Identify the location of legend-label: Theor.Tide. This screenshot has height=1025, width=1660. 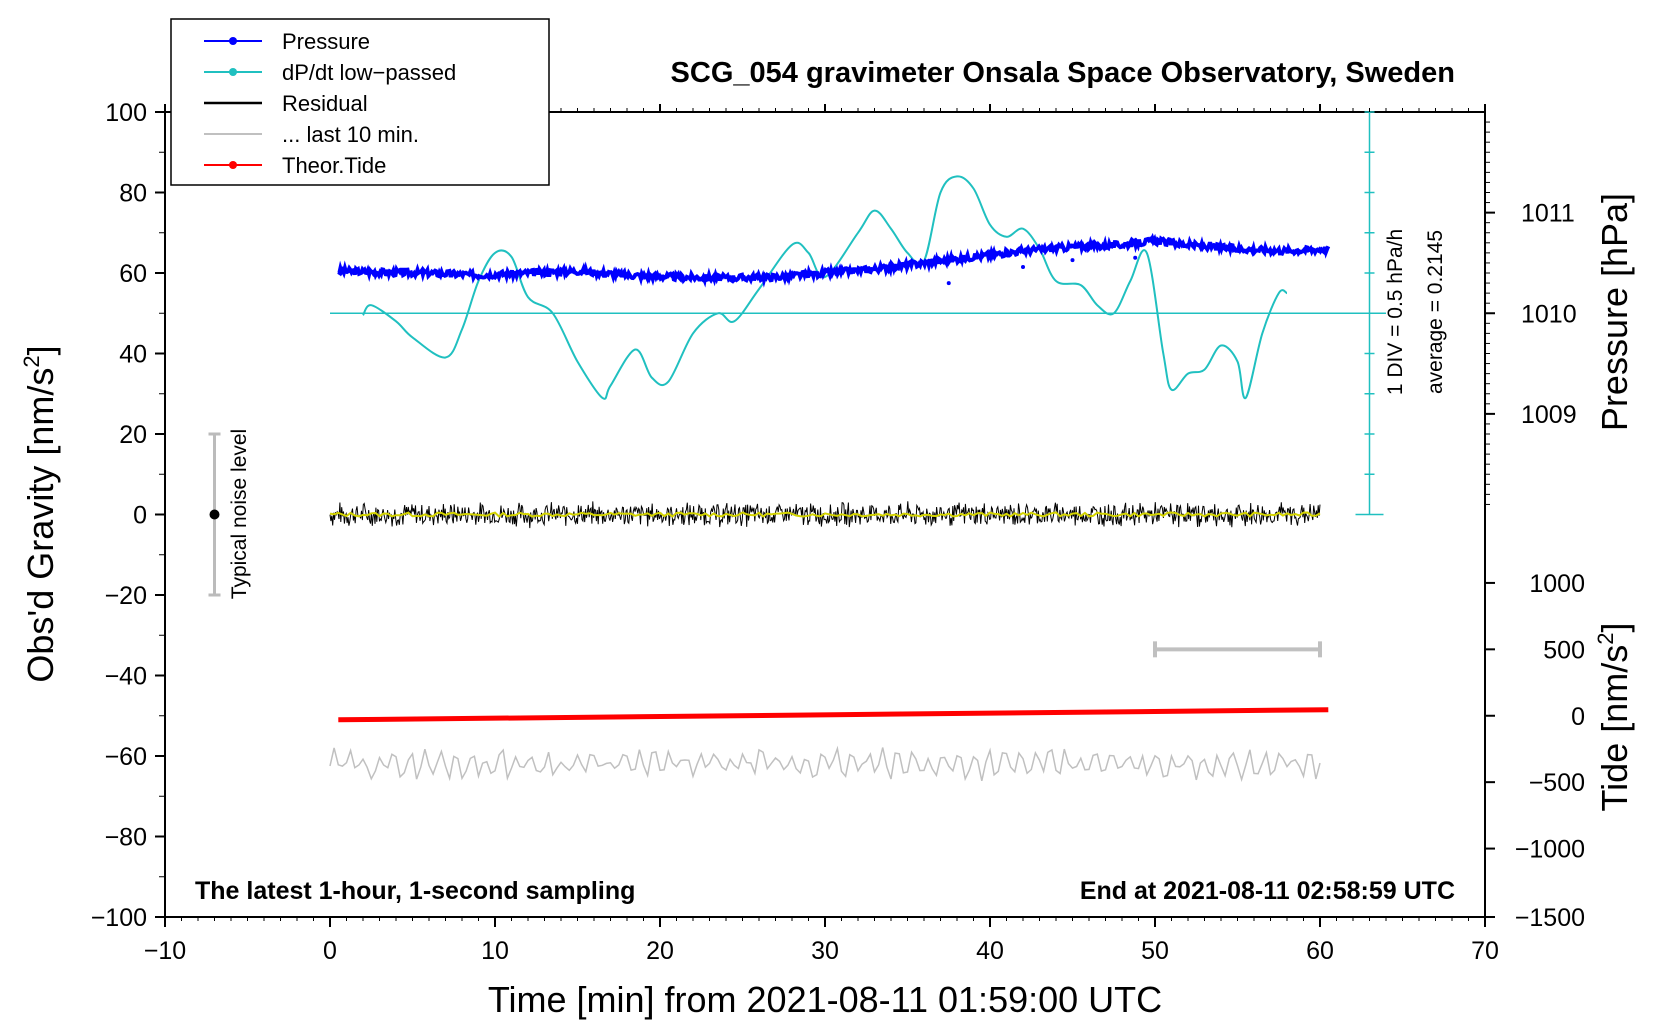
(334, 165).